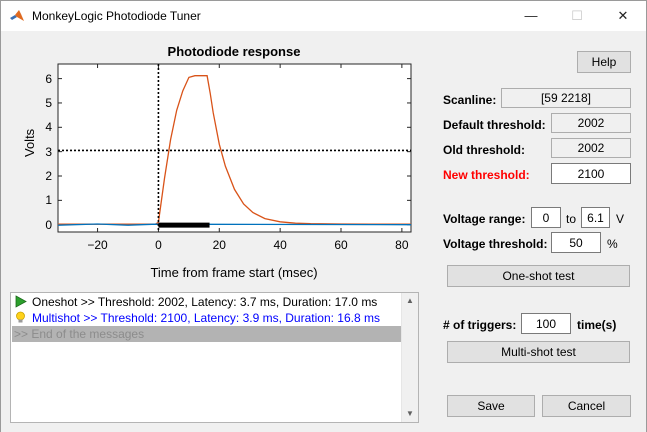 The image size is (647, 432). I want to click on cancel-button: Cancel, so click(586, 406).